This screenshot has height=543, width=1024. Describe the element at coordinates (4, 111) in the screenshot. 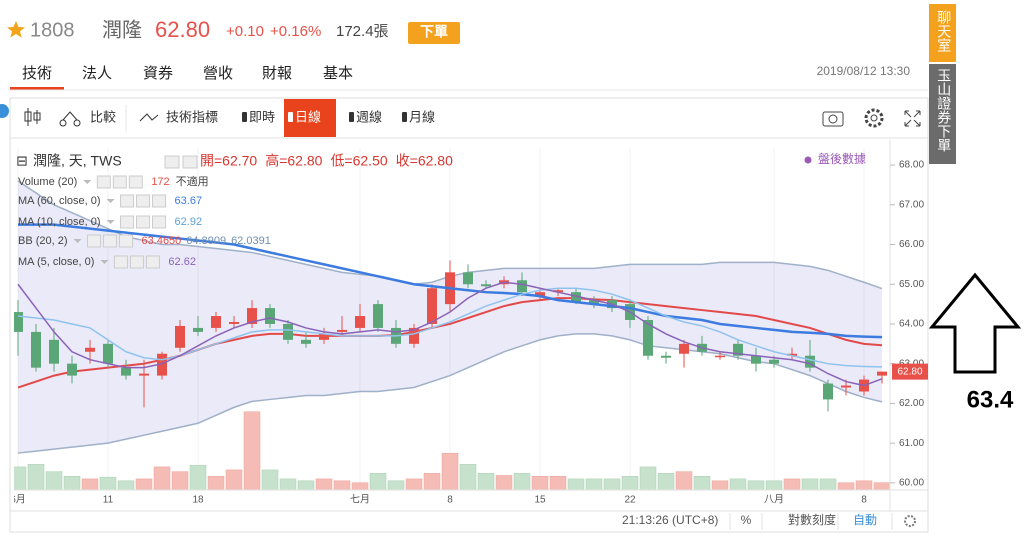

I see `side-handle` at that location.